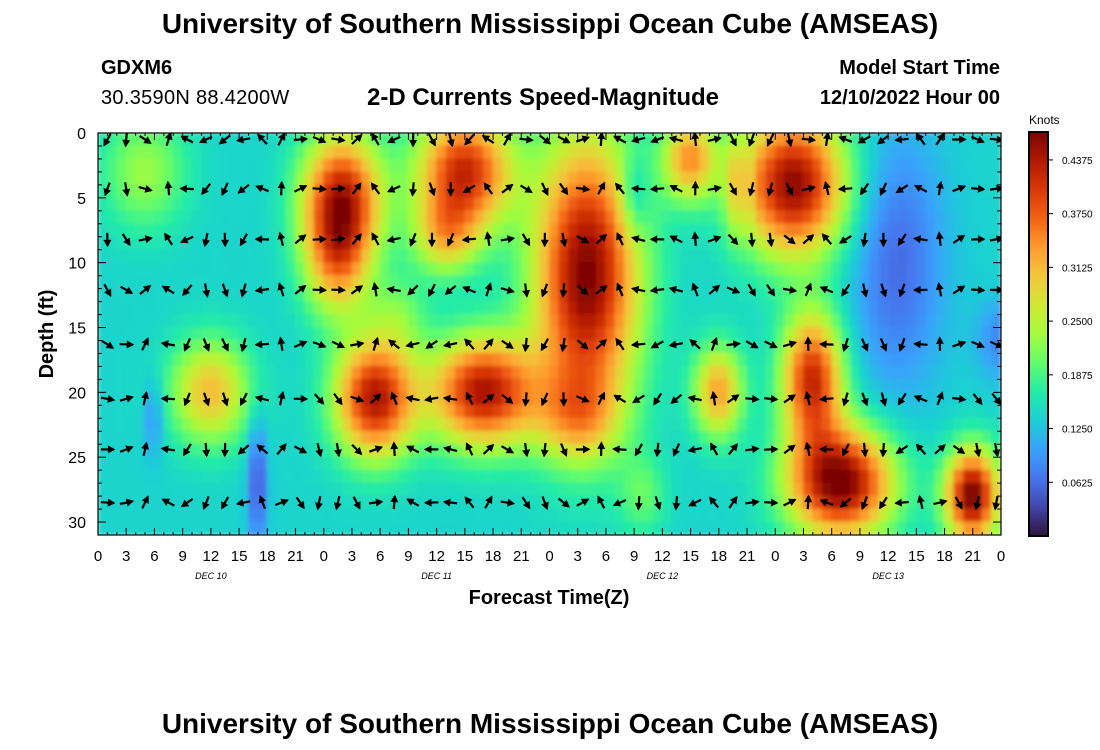 This screenshot has width=1100, height=750. I want to click on colorbar-title: Knots, so click(1044, 120).